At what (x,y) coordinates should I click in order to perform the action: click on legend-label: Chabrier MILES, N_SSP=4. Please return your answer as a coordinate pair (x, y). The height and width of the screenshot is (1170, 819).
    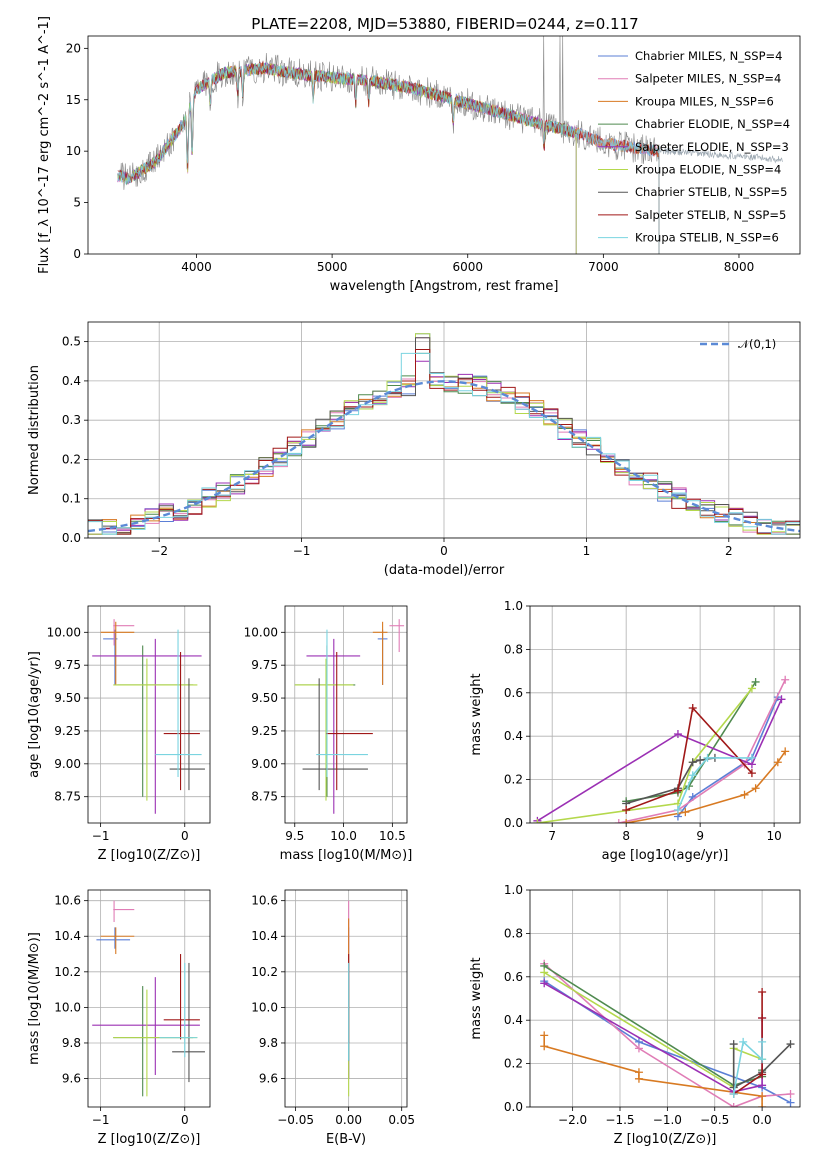
    Looking at the image, I should click on (708, 56).